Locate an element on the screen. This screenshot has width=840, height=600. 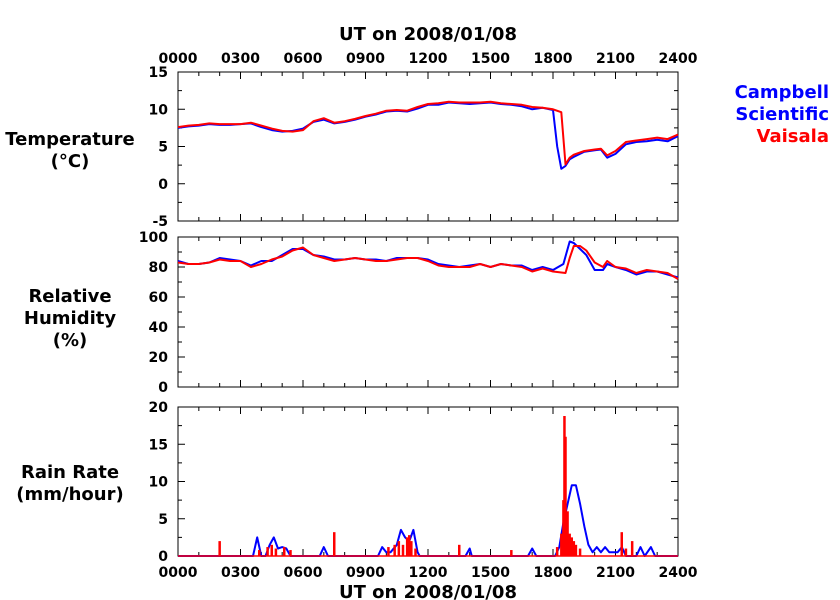
bottom-x-tick-label: 0900 is located at coordinates (365, 573).